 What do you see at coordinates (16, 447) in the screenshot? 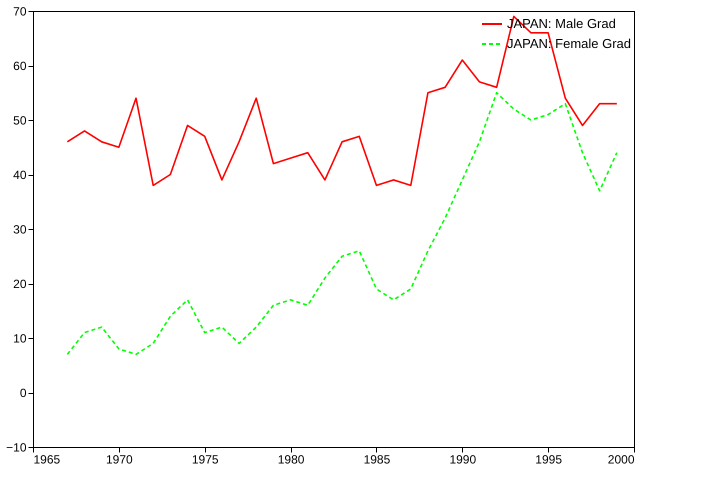
I see `y-tick-label: −10` at bounding box center [16, 447].